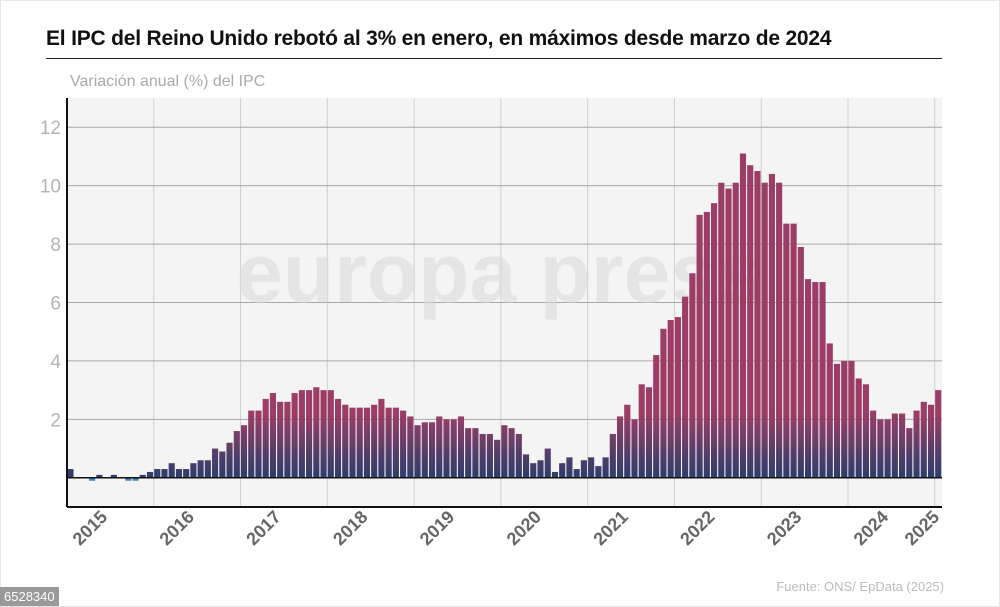  I want to click on x-tick-label: 2015, so click(90, 528).